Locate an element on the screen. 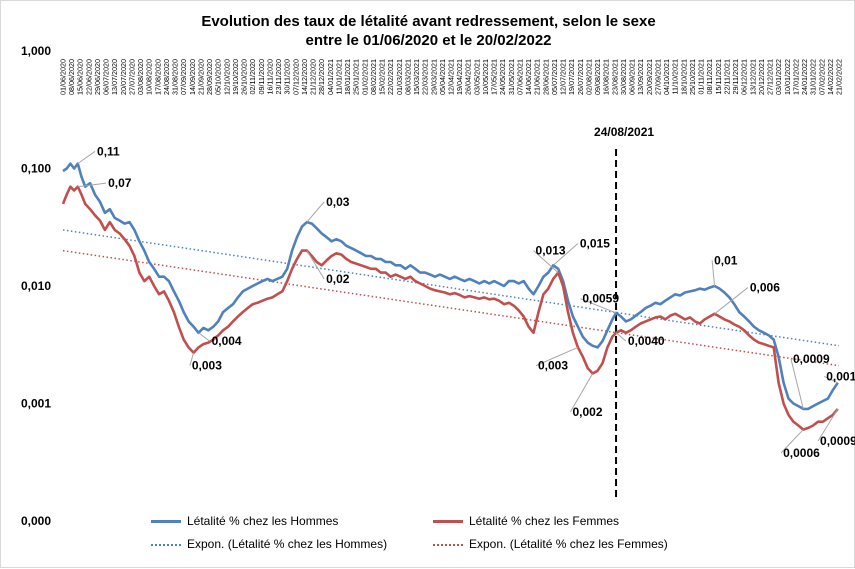  data-label: 0,0059 is located at coordinates (600, 299).